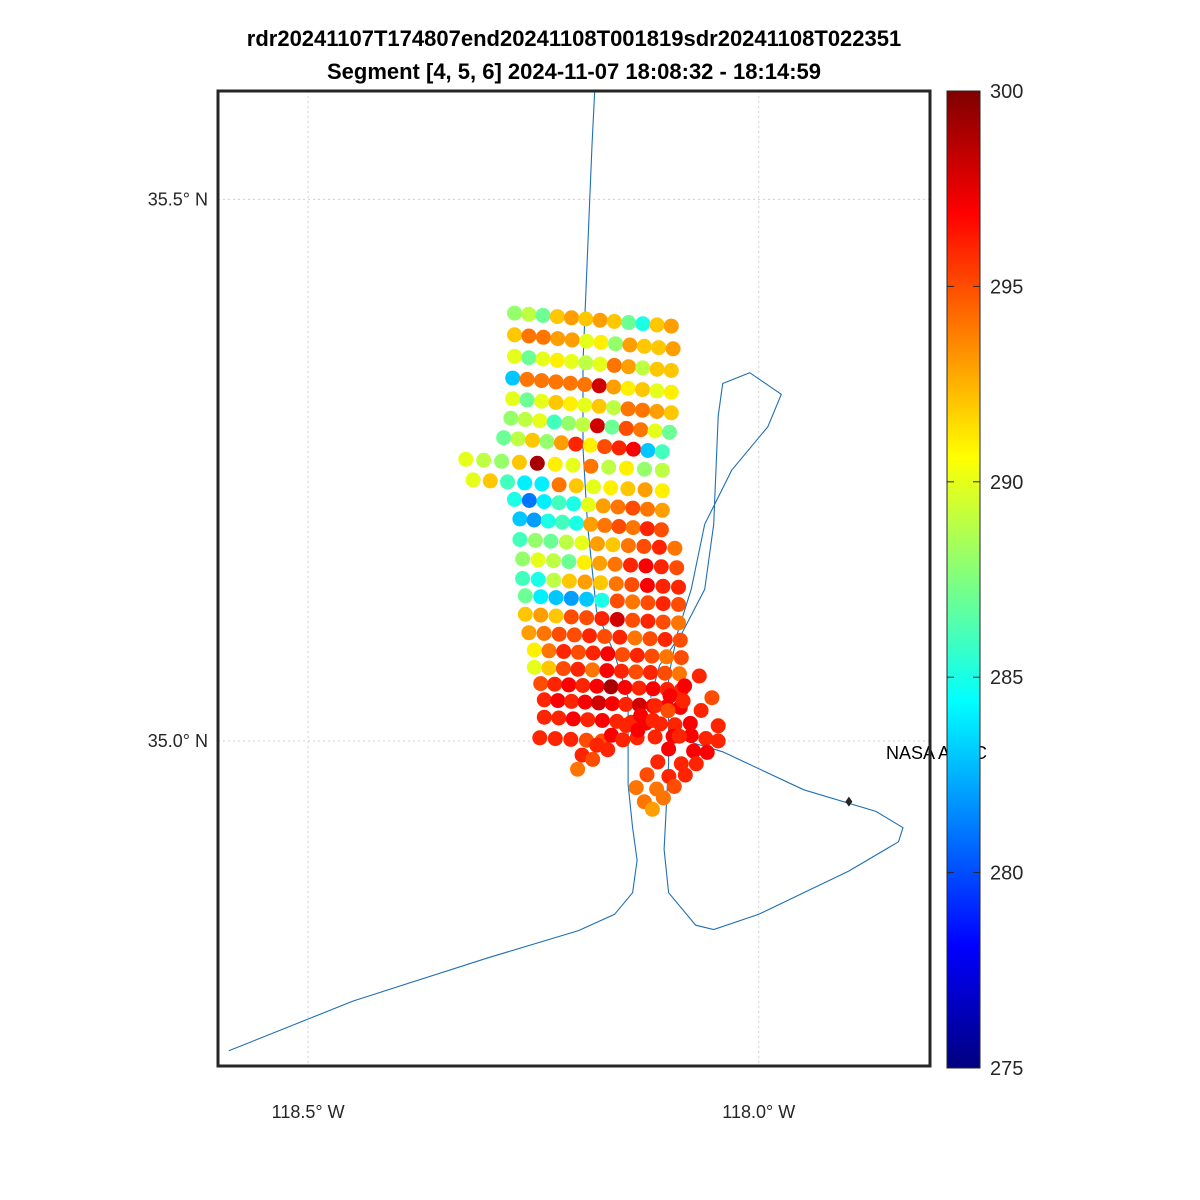 The height and width of the screenshot is (1200, 1200). Describe the element at coordinates (849, 801) in the screenshot. I see `nasa-afrc-marker` at that location.